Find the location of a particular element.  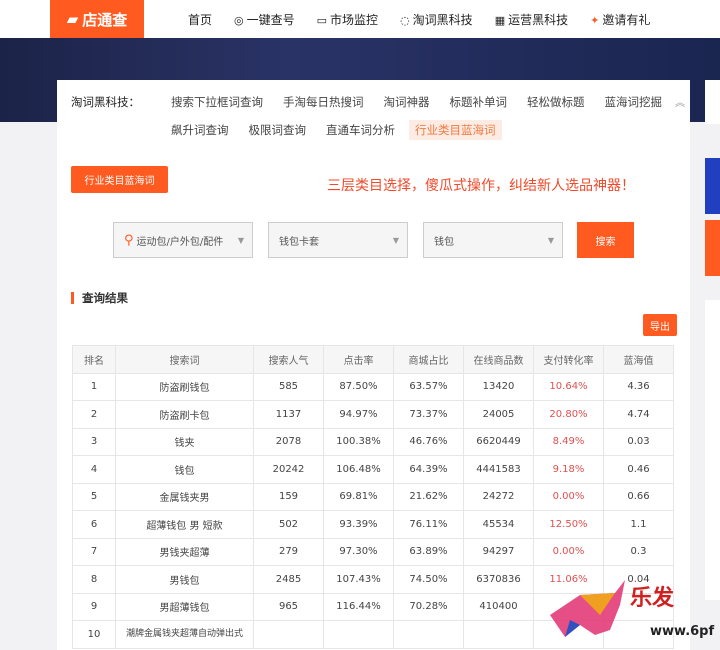

nav-invite: ✦ 邀请有礼 is located at coordinates (620, 19).